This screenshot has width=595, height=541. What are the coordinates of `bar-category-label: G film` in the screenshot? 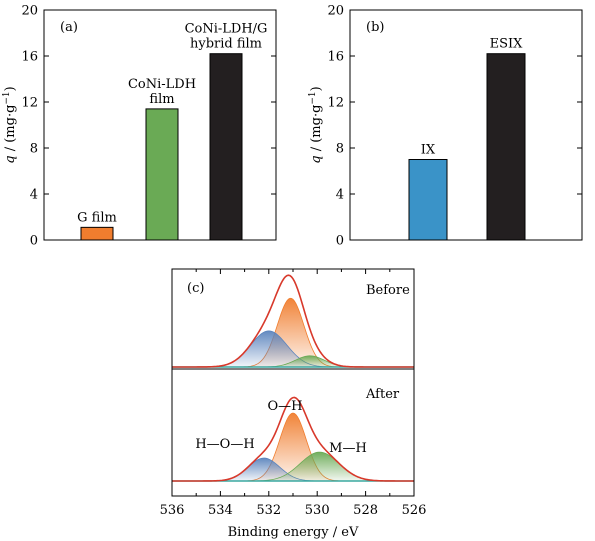 It's located at (97, 217).